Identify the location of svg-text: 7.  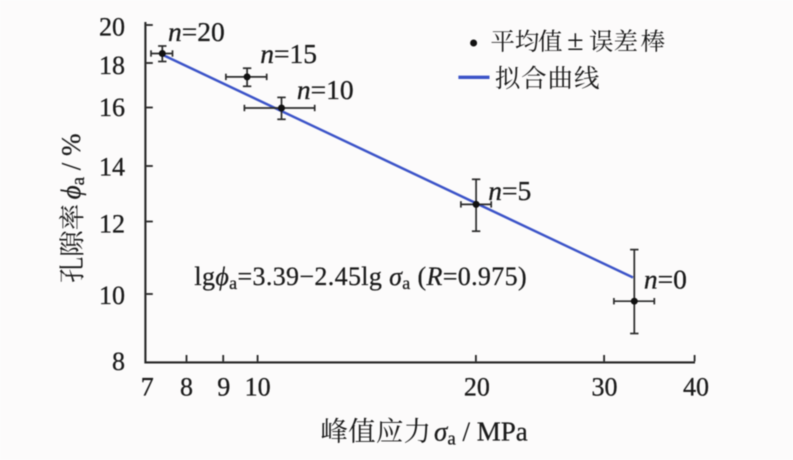
(147, 386).